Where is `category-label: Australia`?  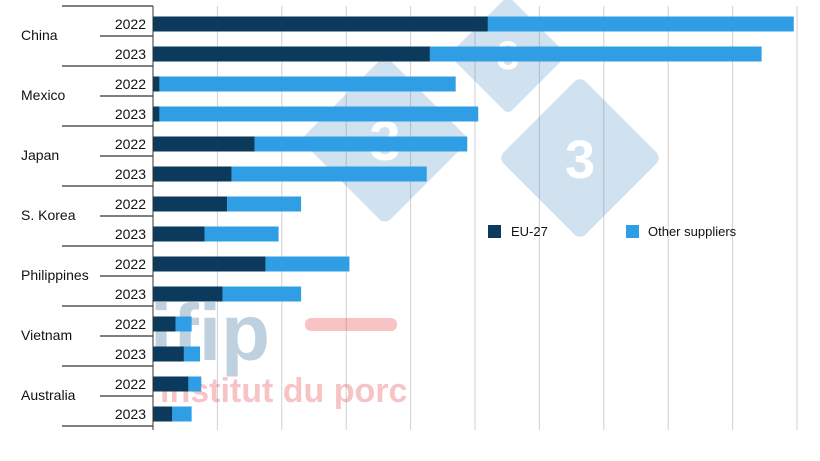
category-label: Australia is located at coordinates (48, 395).